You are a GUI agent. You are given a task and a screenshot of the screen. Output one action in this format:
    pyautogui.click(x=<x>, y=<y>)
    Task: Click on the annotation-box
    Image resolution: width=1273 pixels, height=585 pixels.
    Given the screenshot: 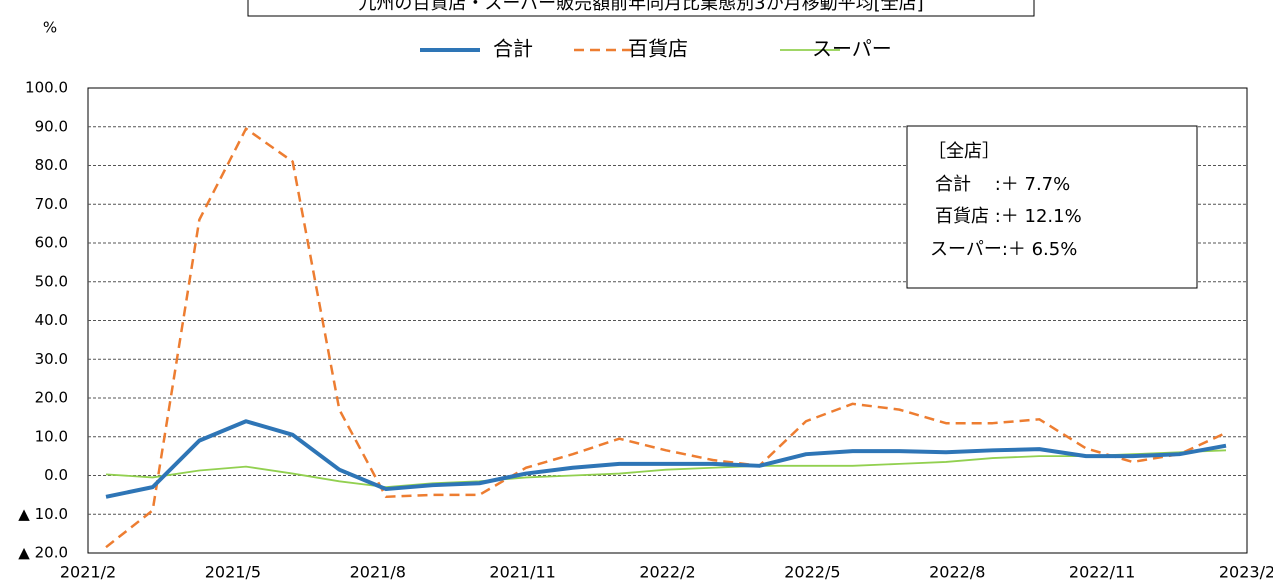 What is the action you would take?
    pyautogui.click(x=1052, y=207)
    